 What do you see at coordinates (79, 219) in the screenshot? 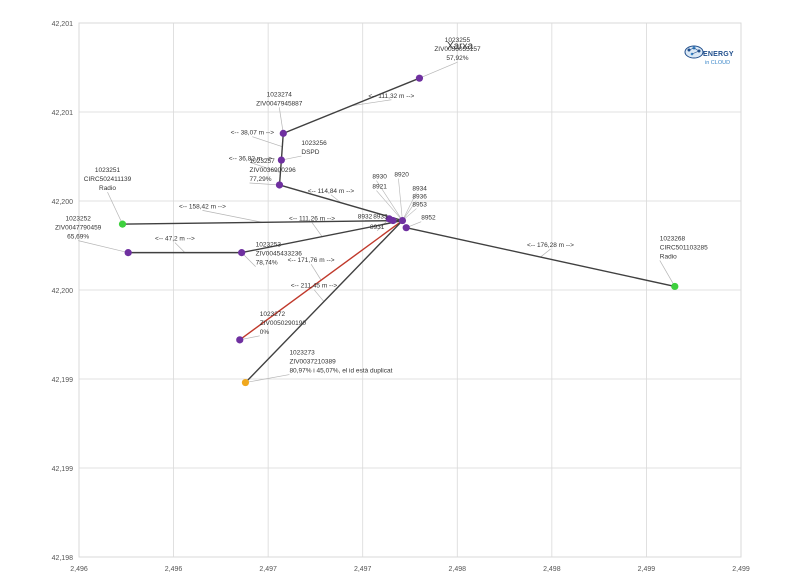
I see `point-label: 1023252` at bounding box center [79, 219].